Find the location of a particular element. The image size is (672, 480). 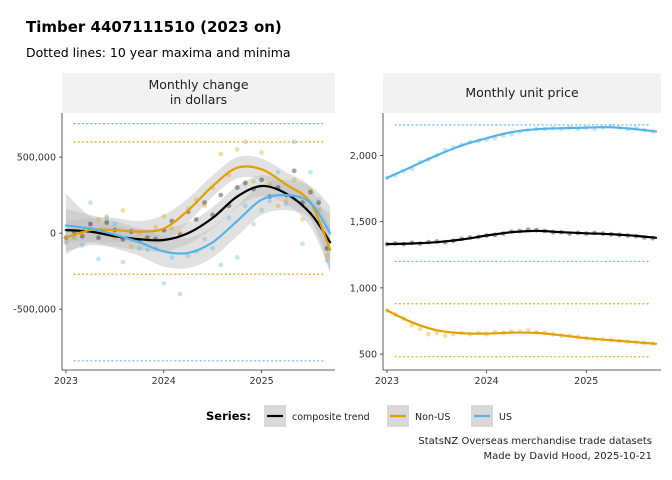

y-tick-label: 2,000 is located at coordinates (363, 156).